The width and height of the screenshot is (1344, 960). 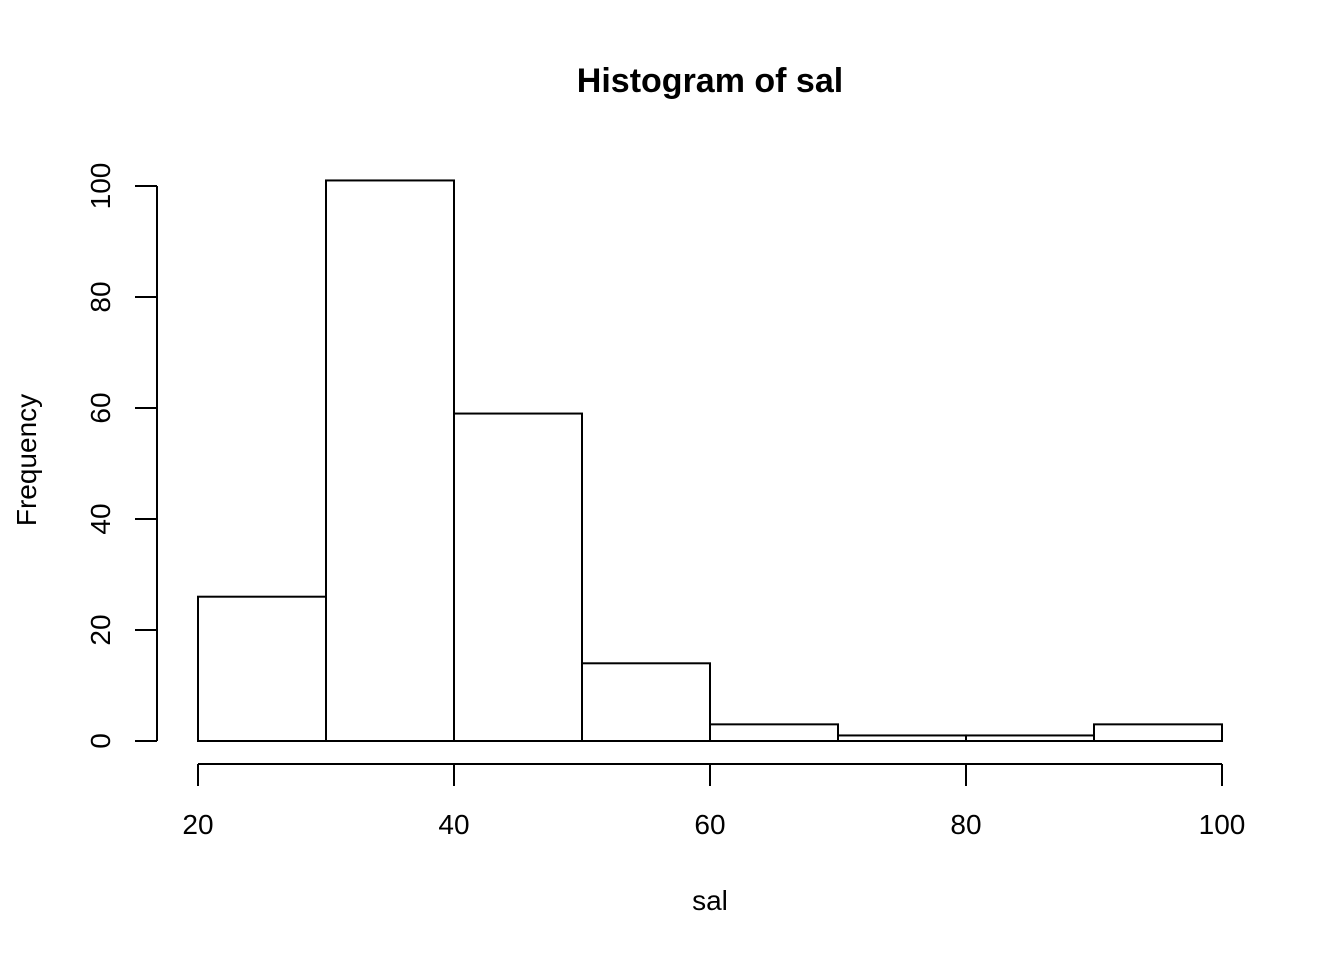 I want to click on y-axis-label: Frequency, so click(x=26, y=460).